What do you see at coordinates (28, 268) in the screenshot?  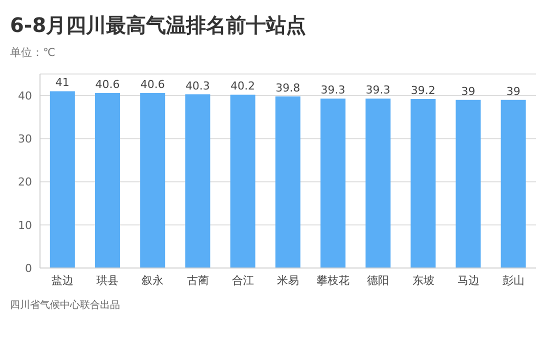 I see `y-tick-label: 0` at bounding box center [28, 268].